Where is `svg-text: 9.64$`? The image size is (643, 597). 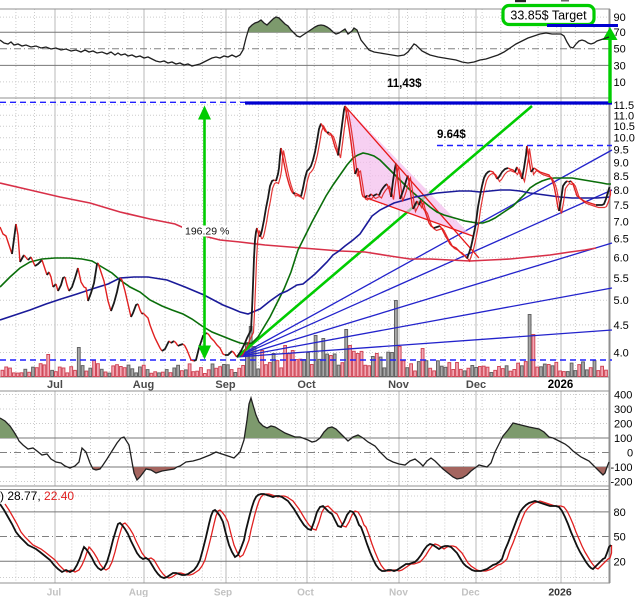
svg-text: 9.64$ is located at coordinates (451, 135).